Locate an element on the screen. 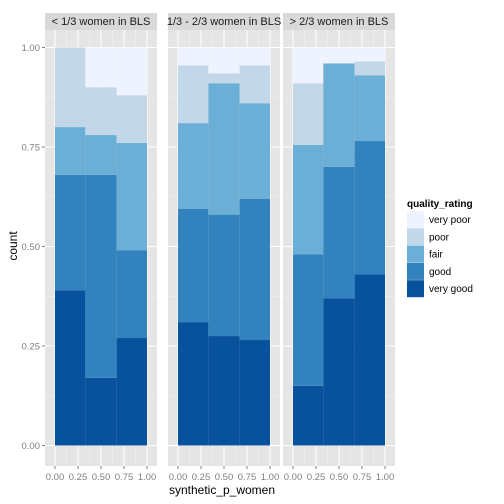 This screenshot has width=504, height=504. facet-strip-label: < 1/3 women in BLS is located at coordinates (101, 22).